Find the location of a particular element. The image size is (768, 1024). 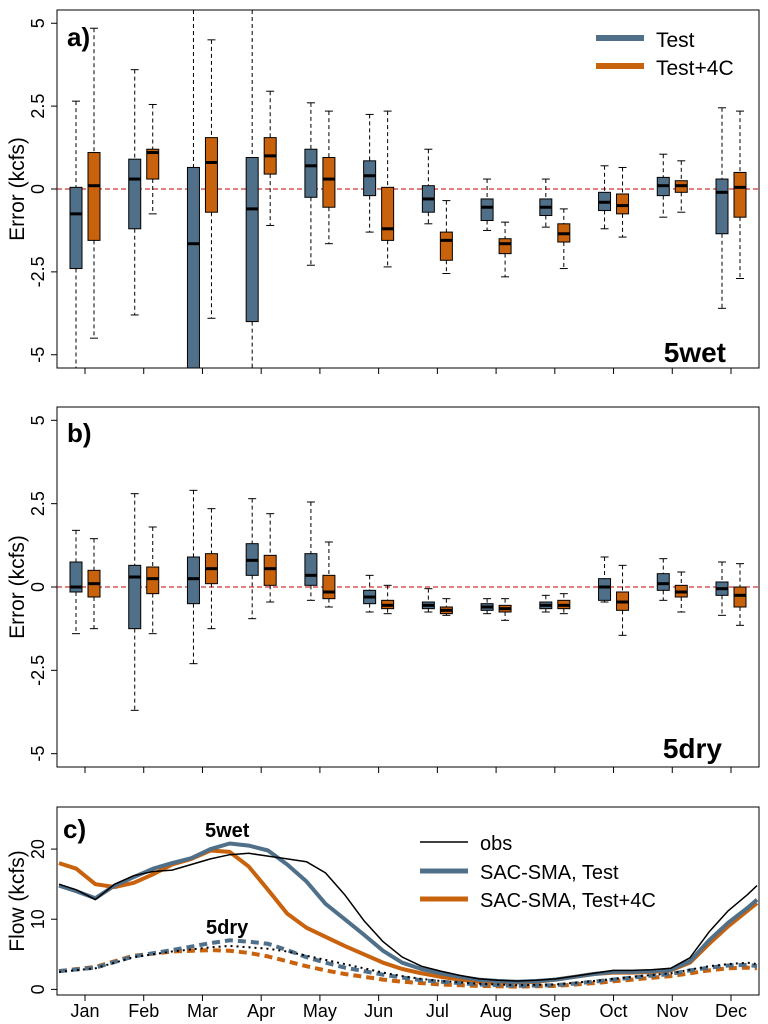

legend-label-test: Test is located at coordinates (675, 40).